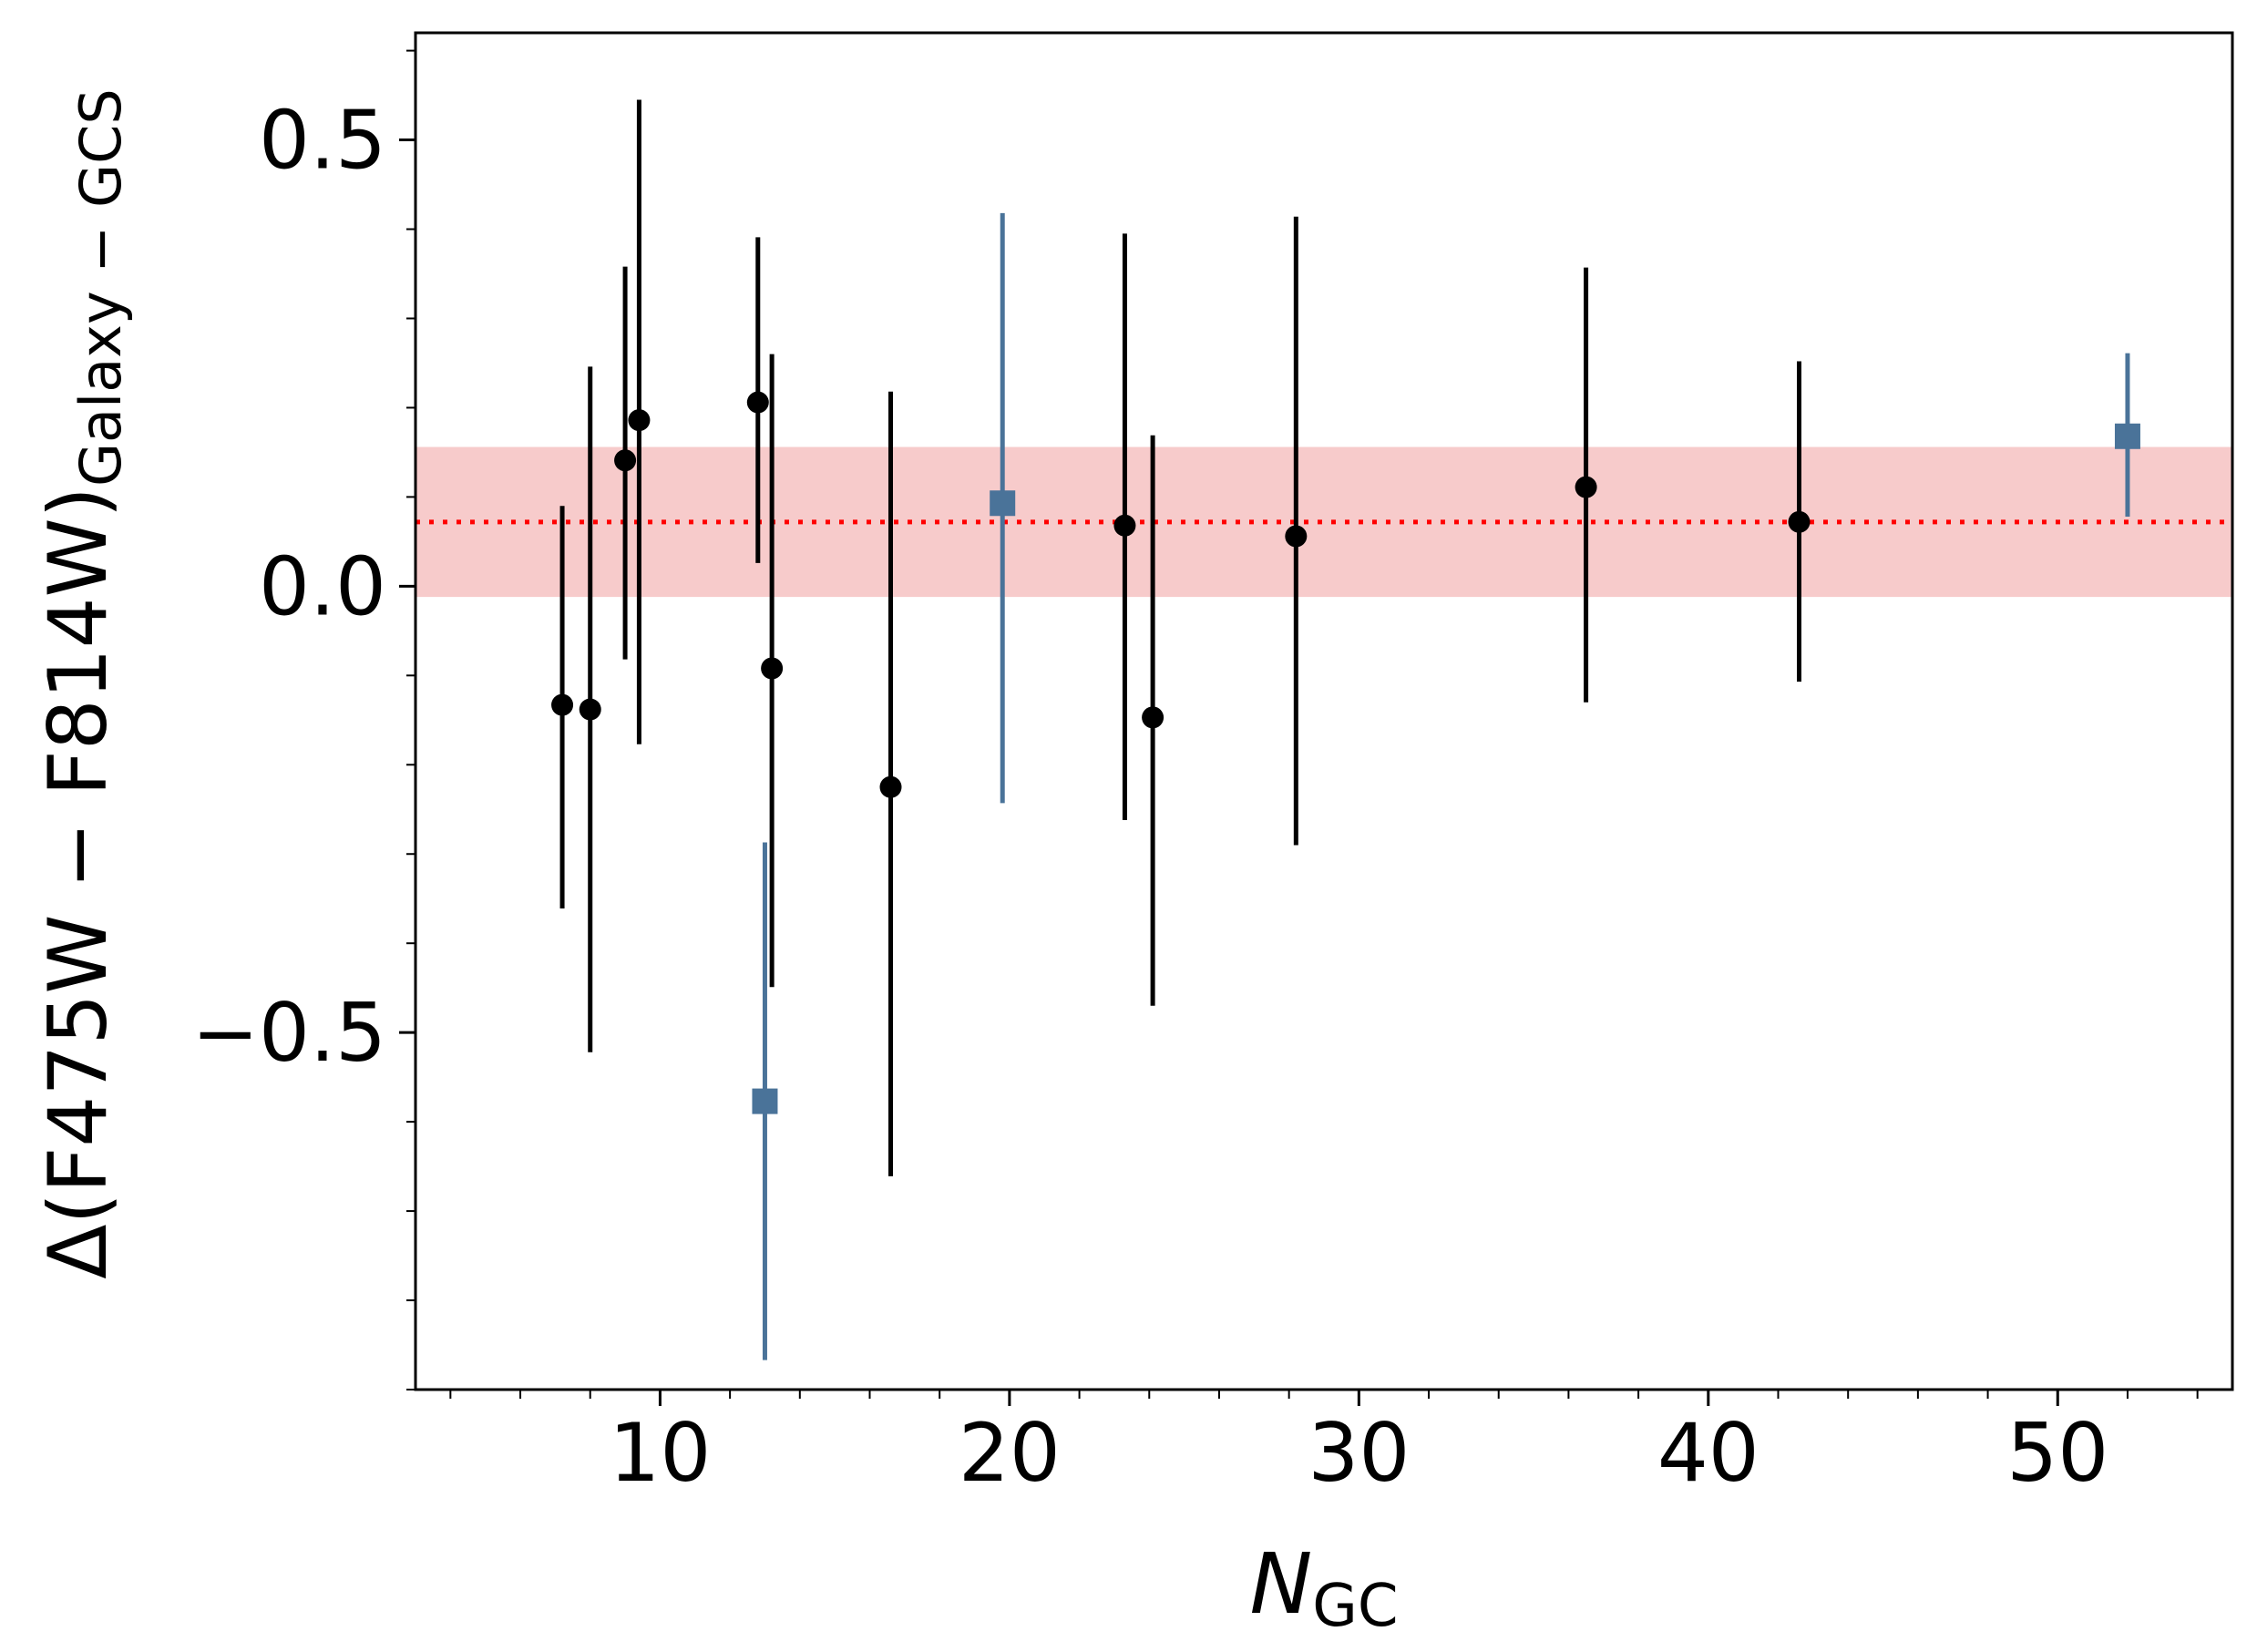 The image size is (2257, 1652). I want to click on reference-band, so click(1324, 522).